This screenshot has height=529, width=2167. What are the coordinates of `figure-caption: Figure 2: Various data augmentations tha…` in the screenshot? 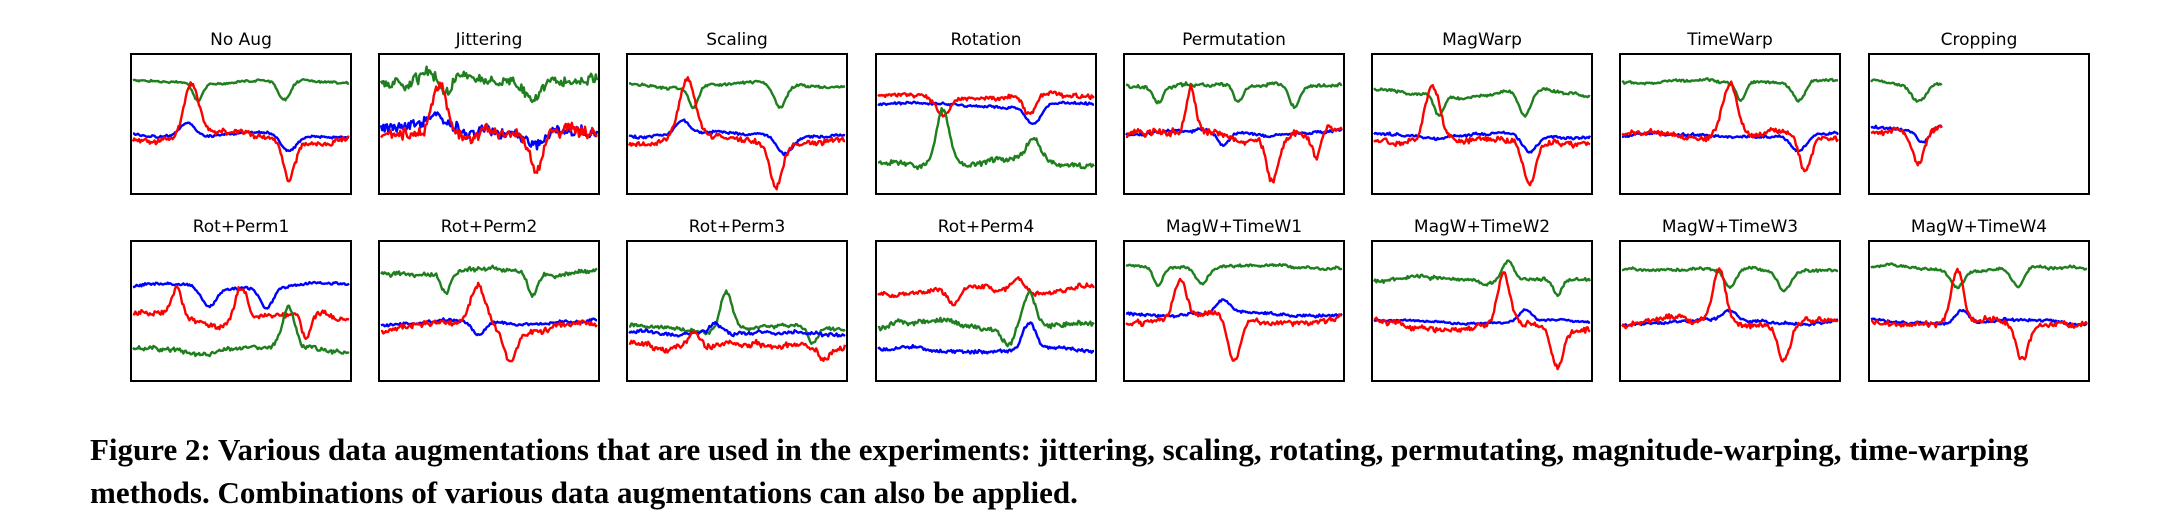 It's located at (1059, 471).